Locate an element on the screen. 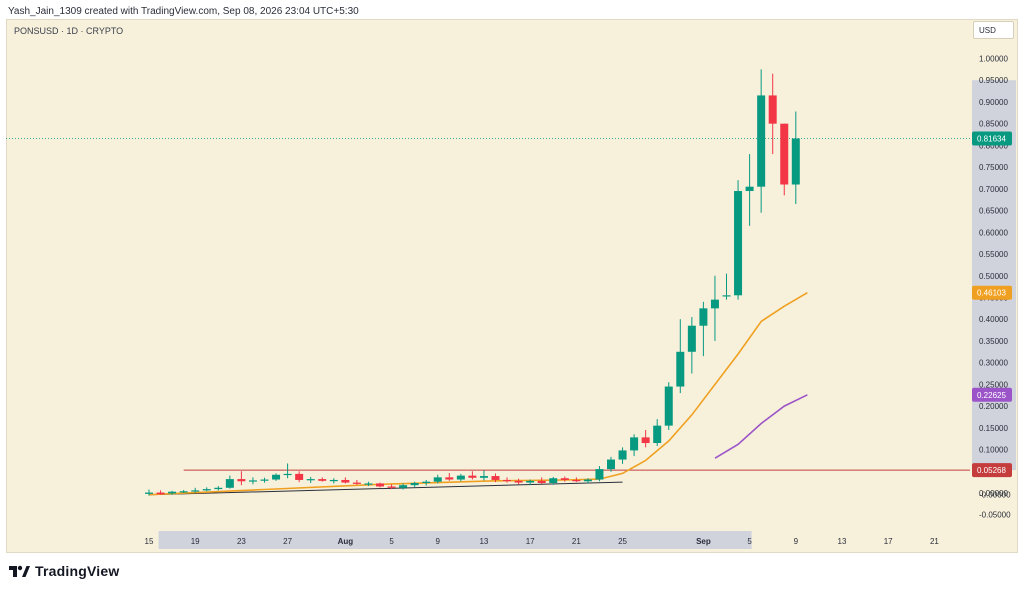 Image resolution: width=1024 pixels, height=593 pixels. y-tick-label: 0.65000 is located at coordinates (993, 211).